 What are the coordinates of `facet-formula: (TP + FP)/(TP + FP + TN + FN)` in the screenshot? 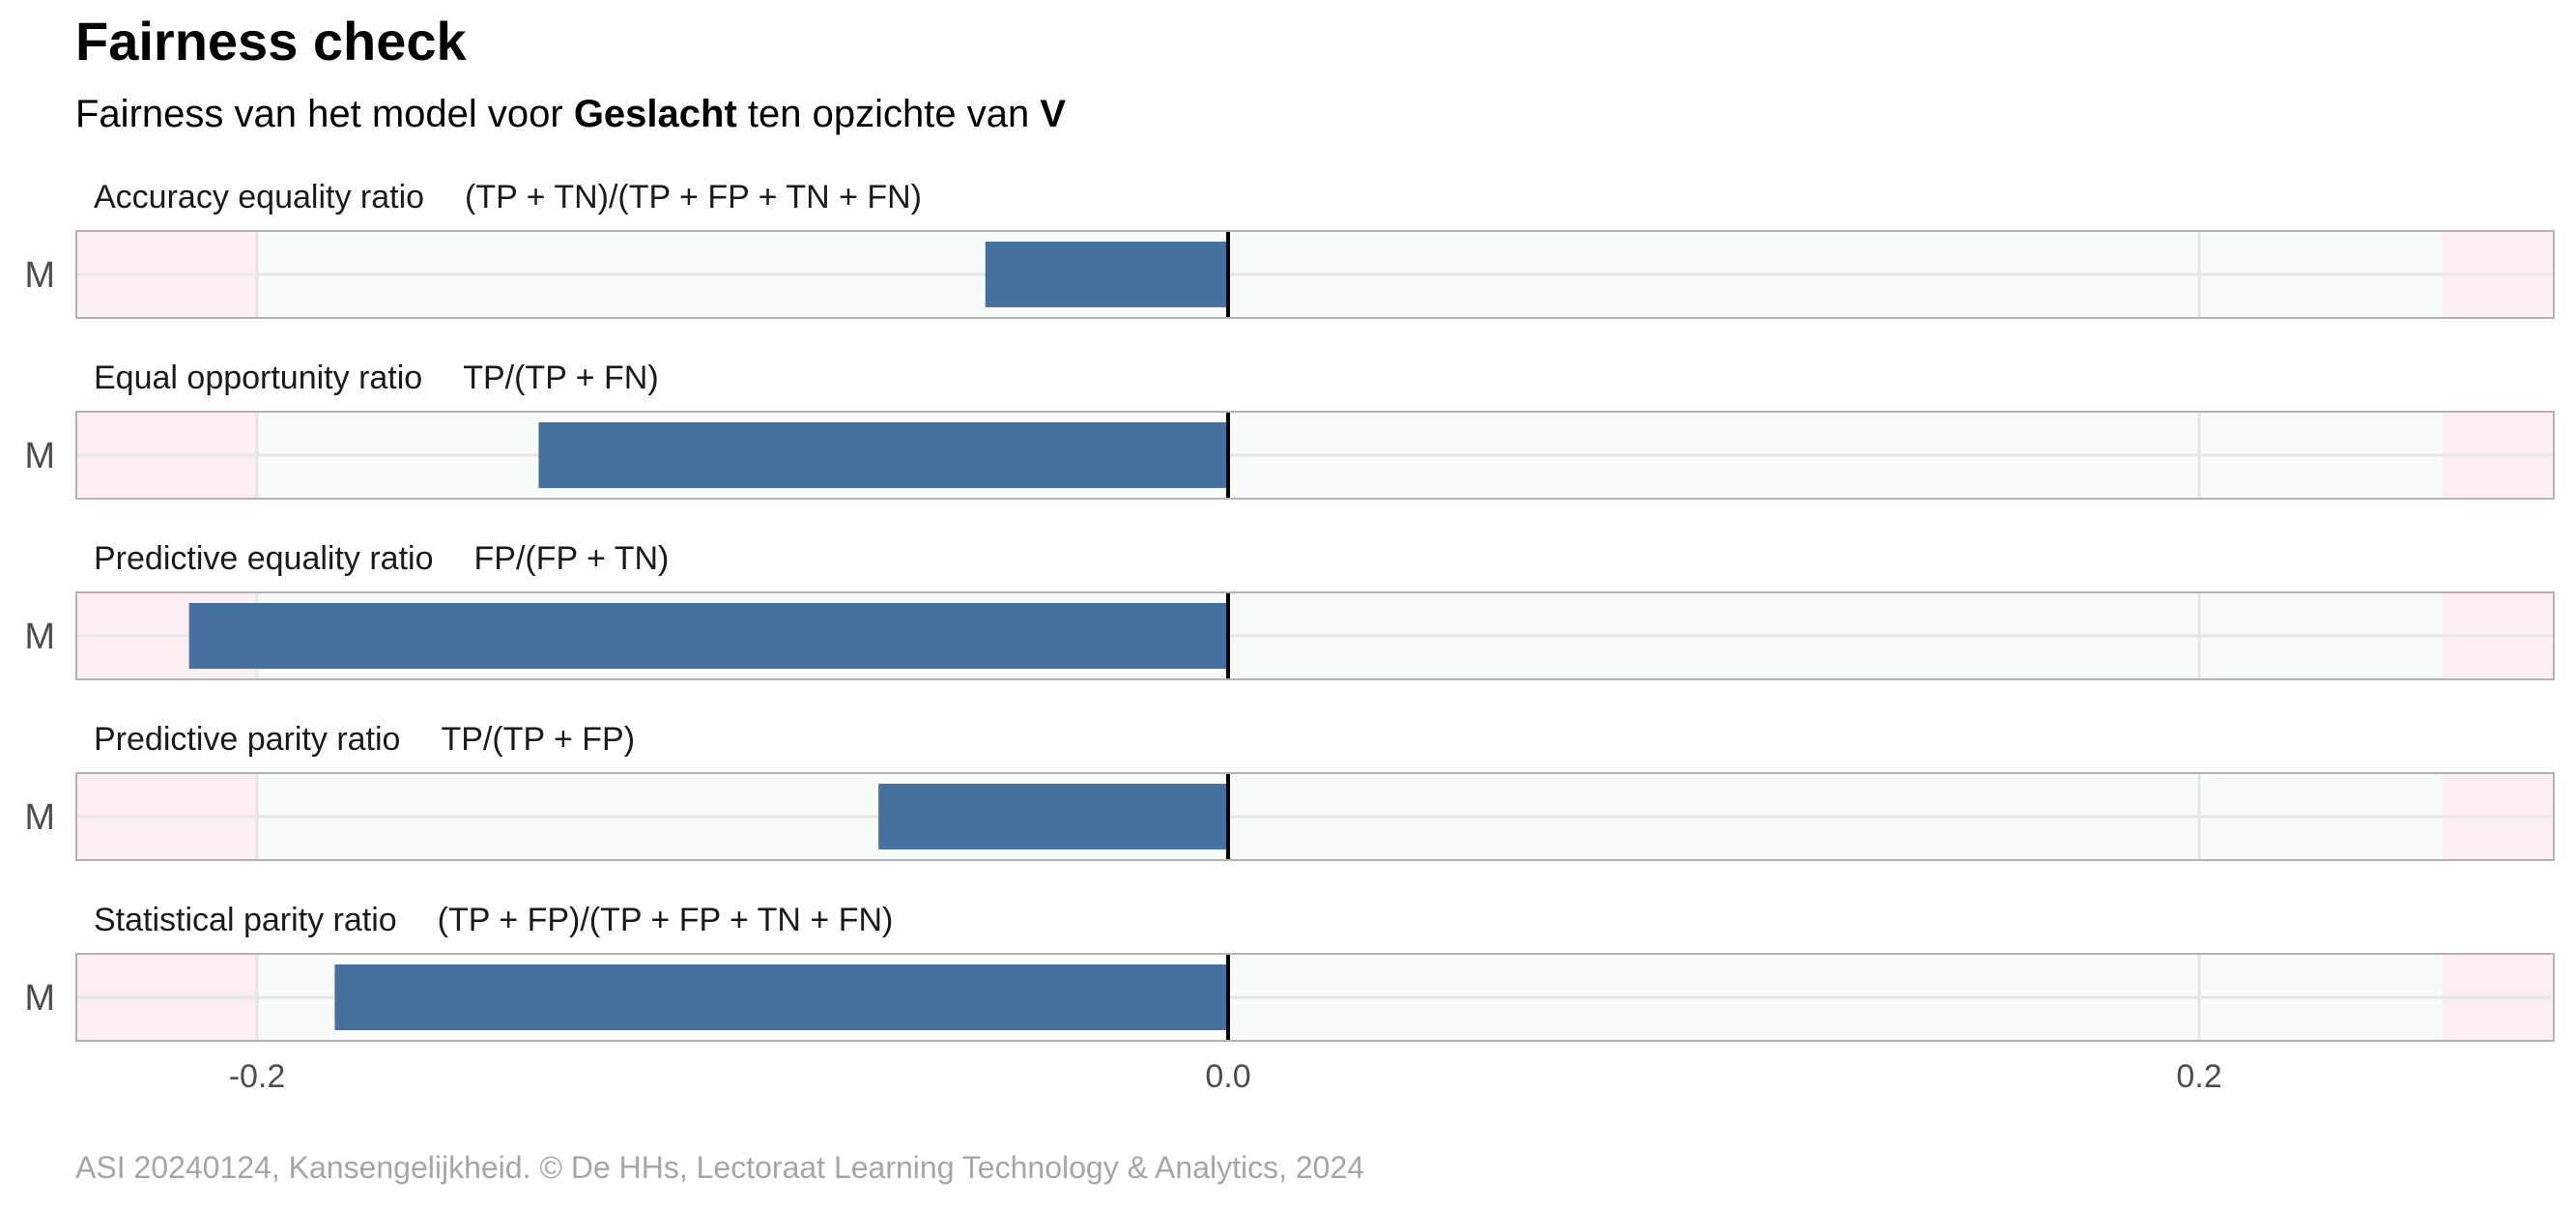 It's located at (666, 920).